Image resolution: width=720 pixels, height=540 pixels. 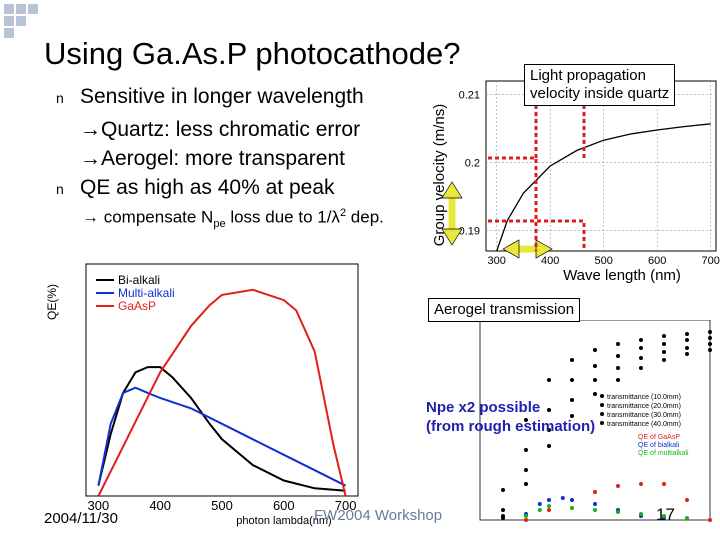 What do you see at coordinates (622, 275) in the screenshot?
I see `x-axis-label: Wave length (nm)` at bounding box center [622, 275].